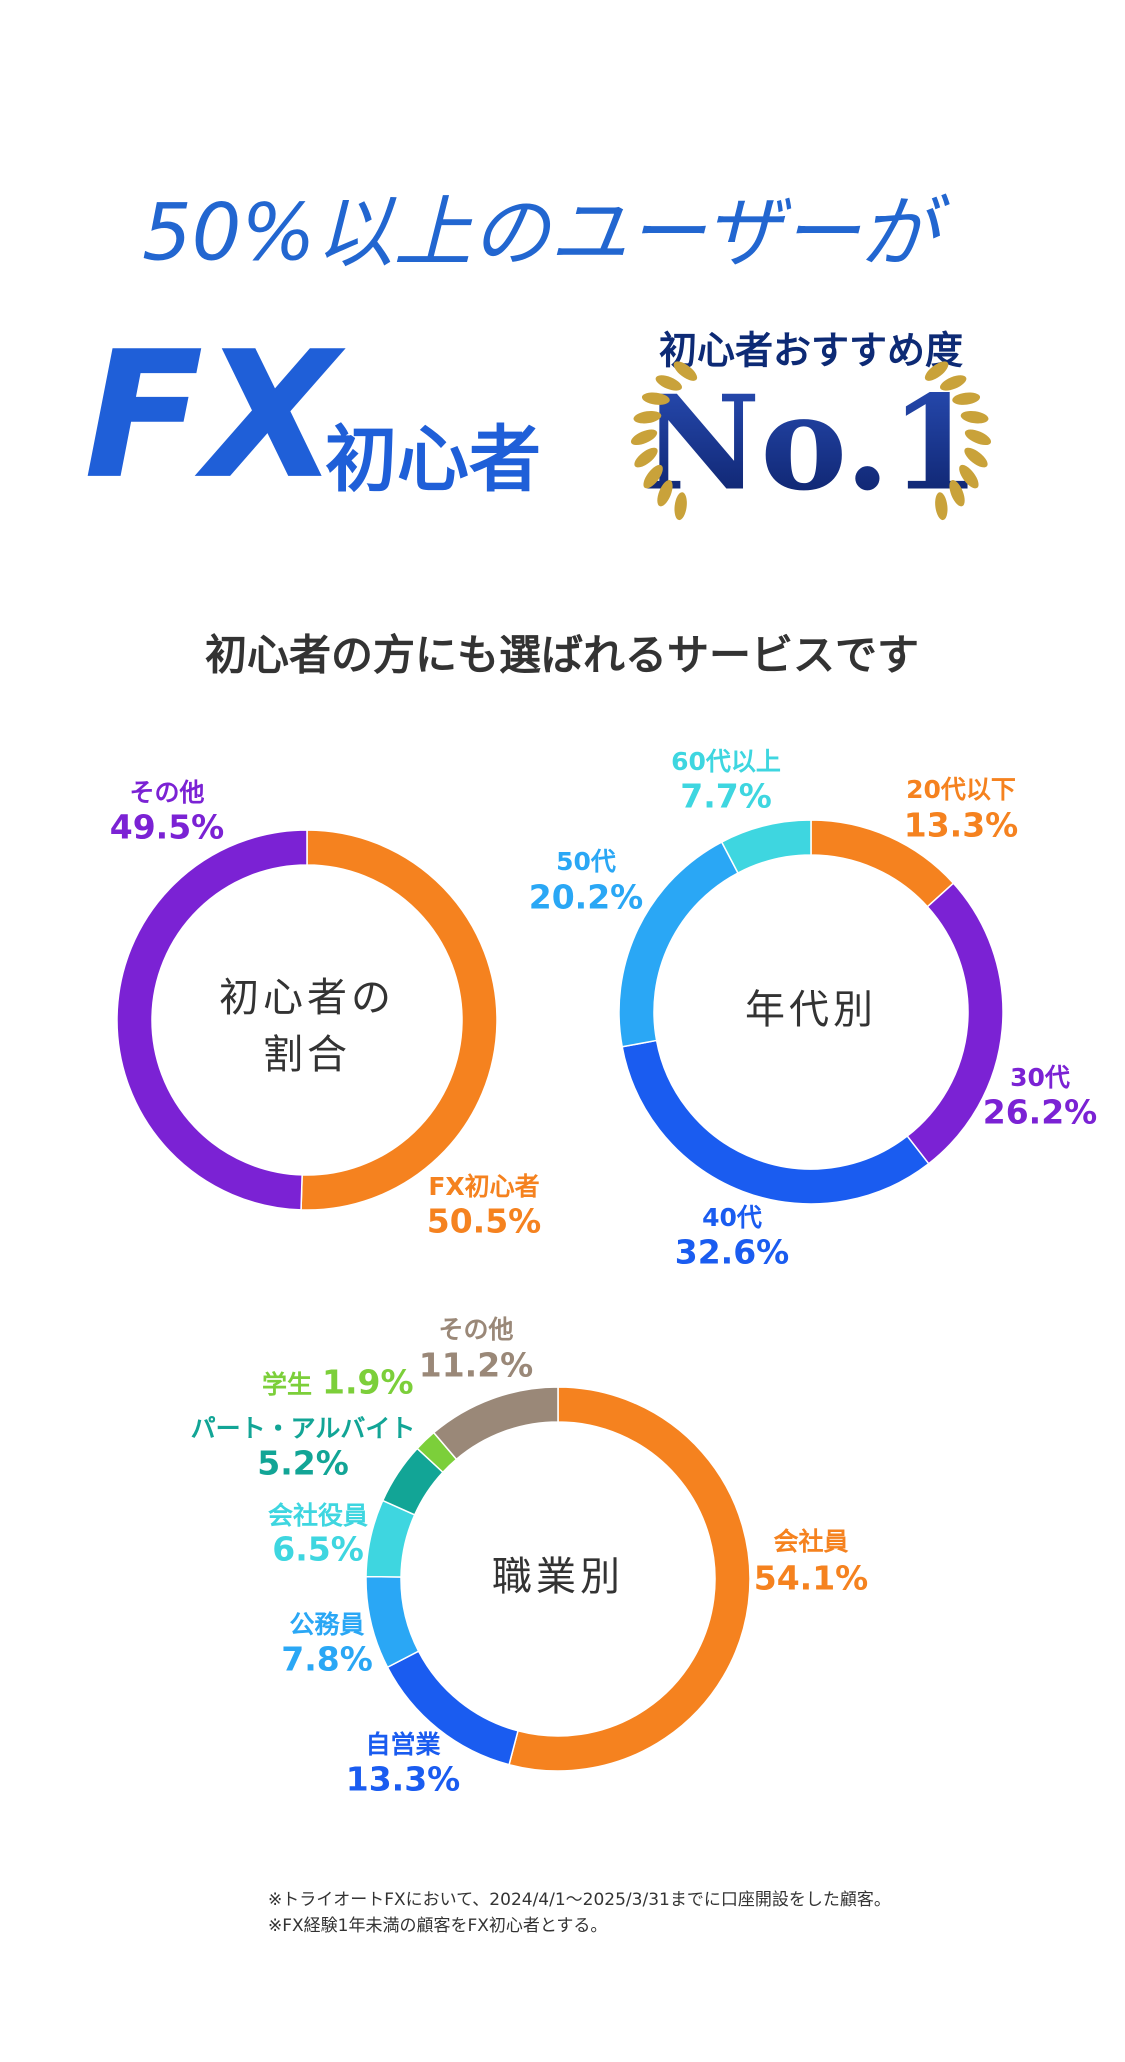 This screenshot has width=1125, height=2062. Describe the element at coordinates (726, 796) in the screenshot. I see `segment-value: 7.7%` at that location.